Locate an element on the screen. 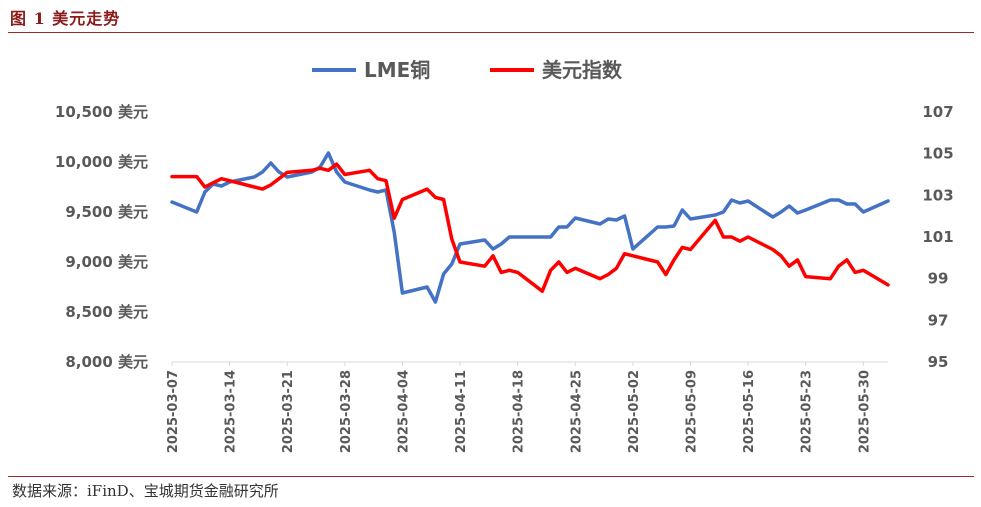 The image size is (981, 507). left-tick-label: 9,000 美元 is located at coordinates (106, 262).